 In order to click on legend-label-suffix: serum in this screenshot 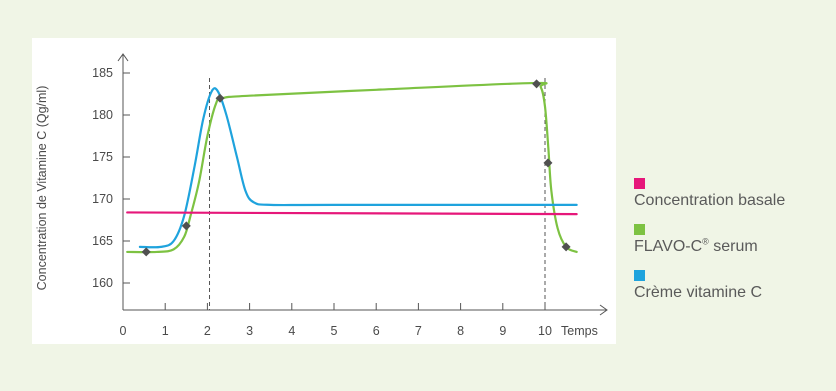, I will do `click(733, 246)`.